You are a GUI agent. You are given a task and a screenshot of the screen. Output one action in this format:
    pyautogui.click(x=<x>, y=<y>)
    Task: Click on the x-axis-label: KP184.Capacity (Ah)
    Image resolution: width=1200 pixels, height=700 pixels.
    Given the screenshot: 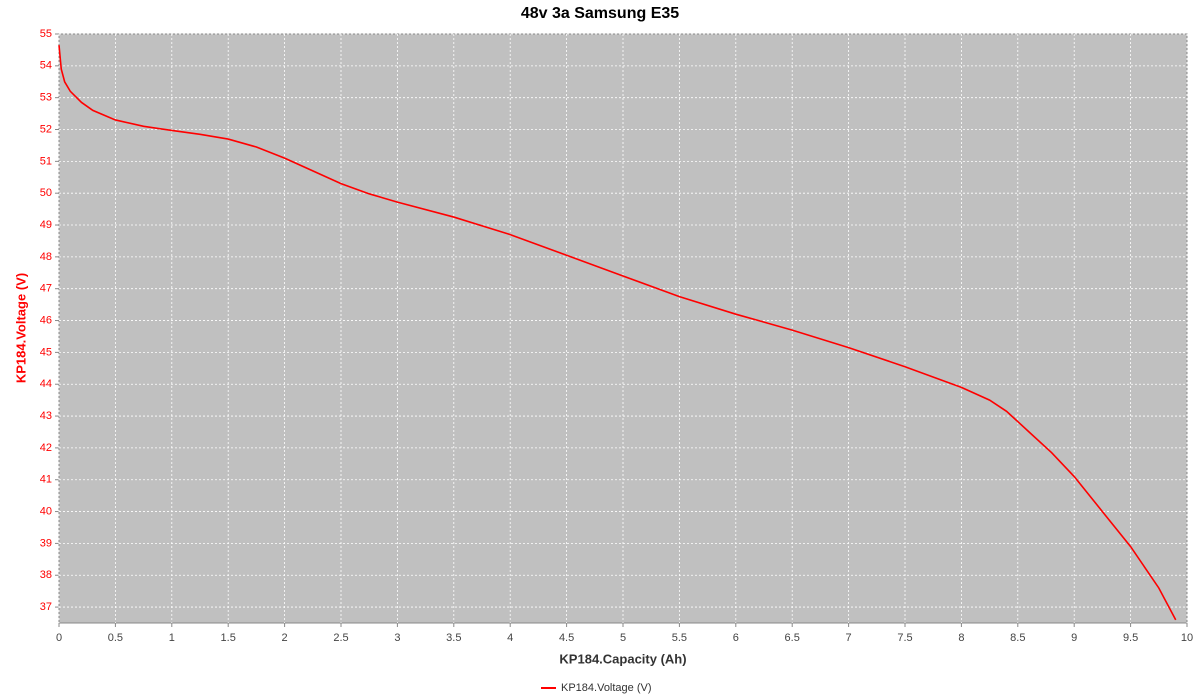 What is the action you would take?
    pyautogui.click(x=622, y=658)
    